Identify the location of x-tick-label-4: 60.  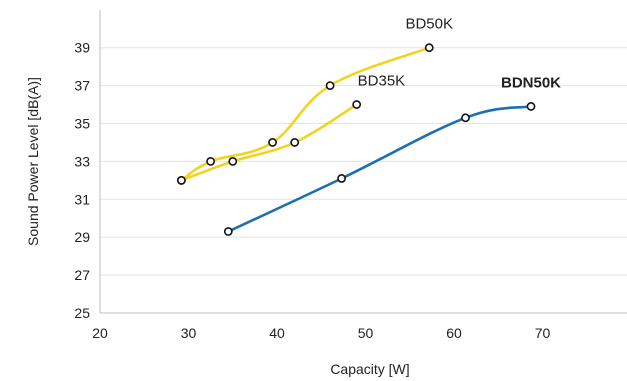
(454, 333).